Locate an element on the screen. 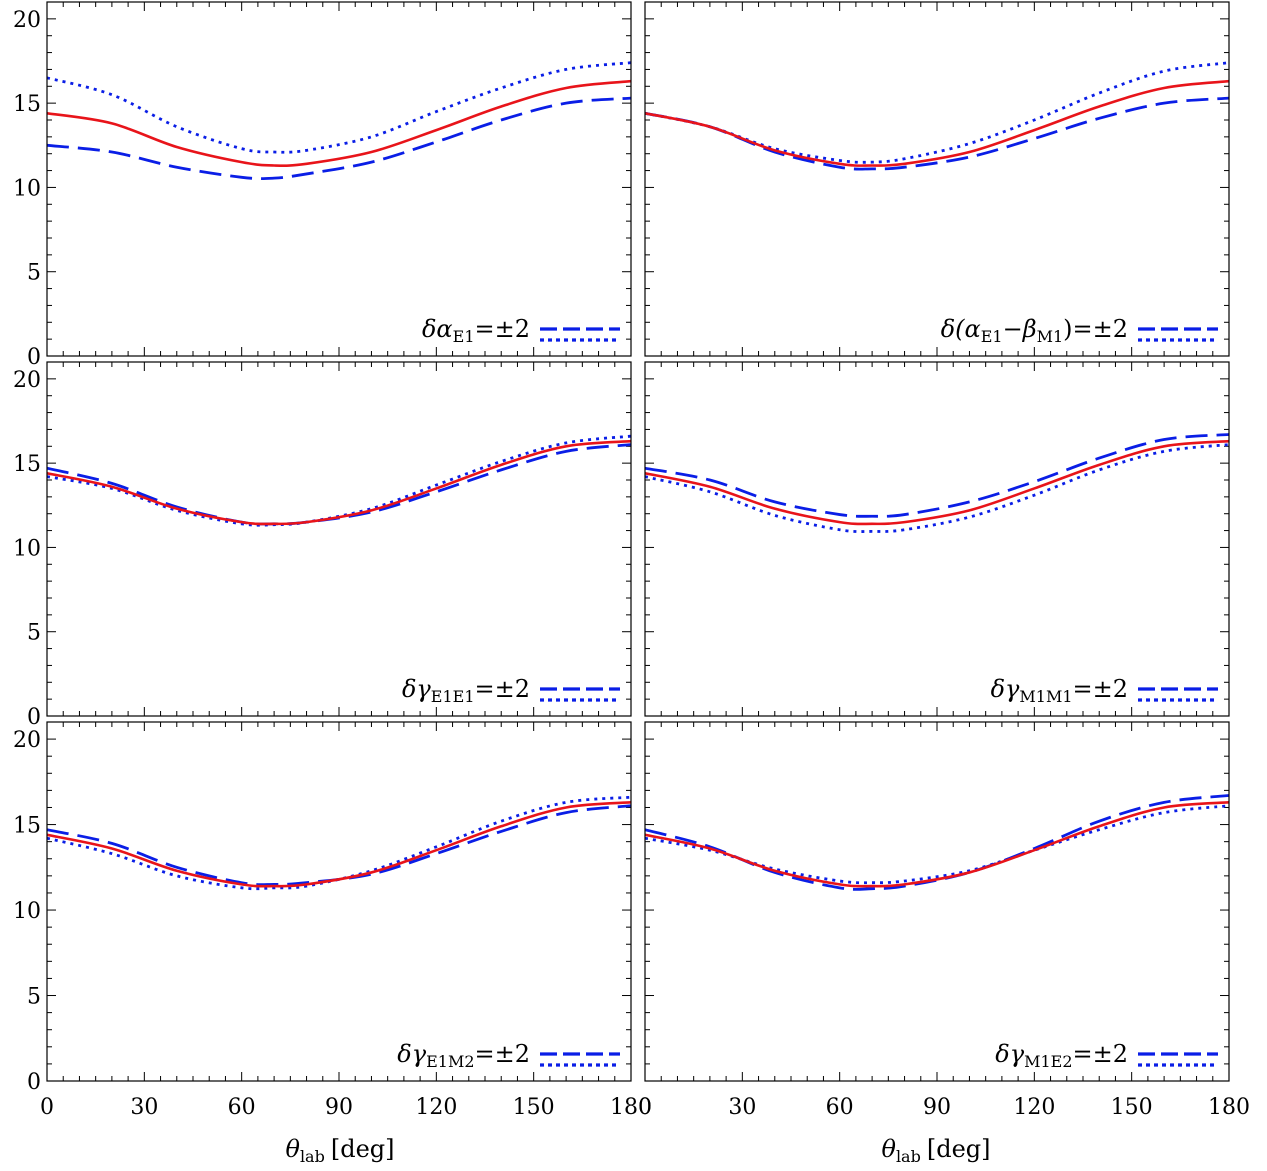 The image size is (1267, 1171). legend-symbol: δα is located at coordinates (437, 329).